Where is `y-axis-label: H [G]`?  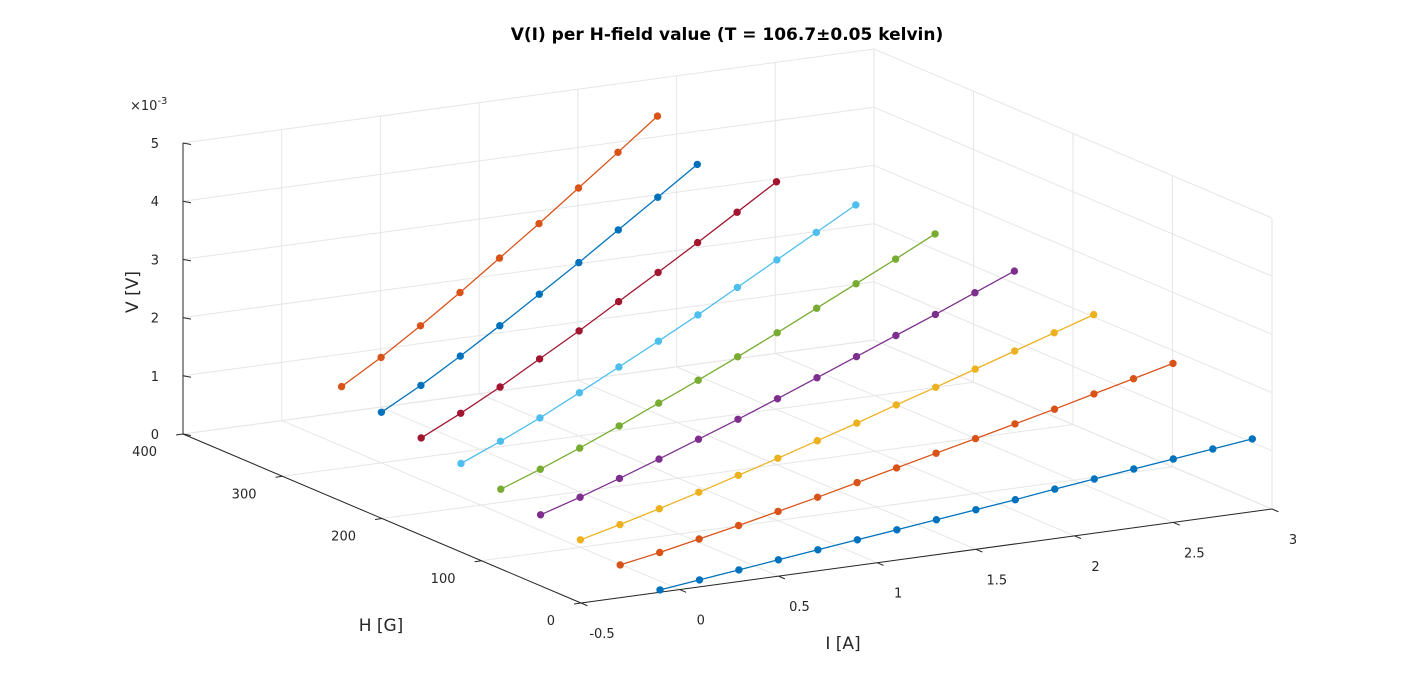 y-axis-label: H [G] is located at coordinates (381, 626).